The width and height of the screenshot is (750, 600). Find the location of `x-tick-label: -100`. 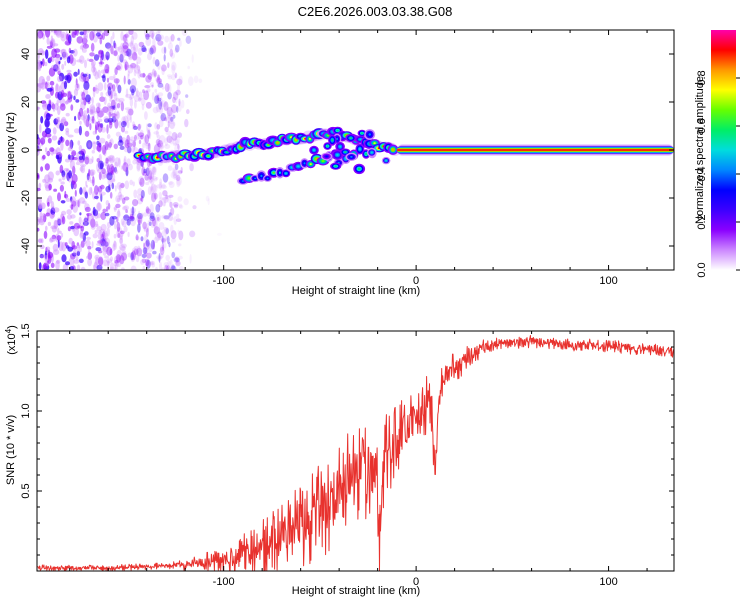

x-tick-label: -100 is located at coordinates (224, 281).